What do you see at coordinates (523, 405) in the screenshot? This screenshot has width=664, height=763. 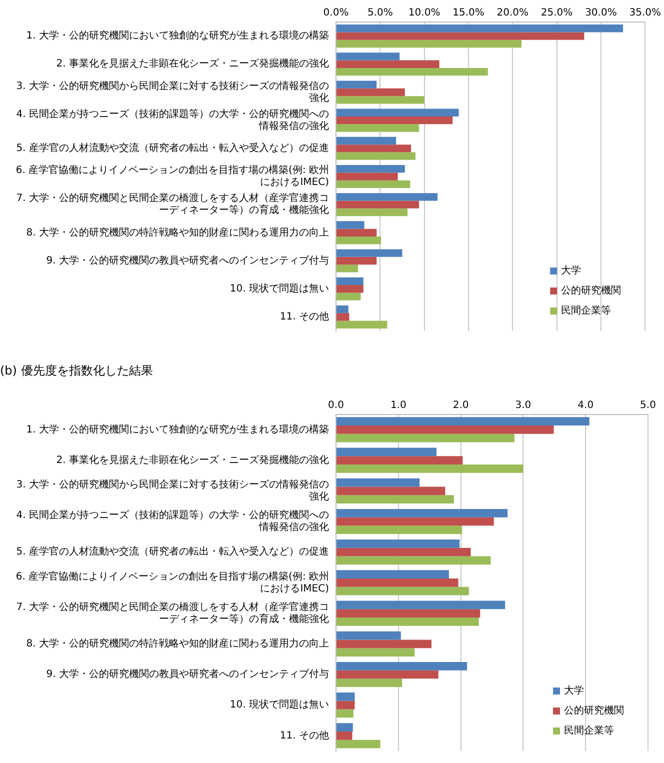 I see `x-tick-label: 3.0` at bounding box center [523, 405].